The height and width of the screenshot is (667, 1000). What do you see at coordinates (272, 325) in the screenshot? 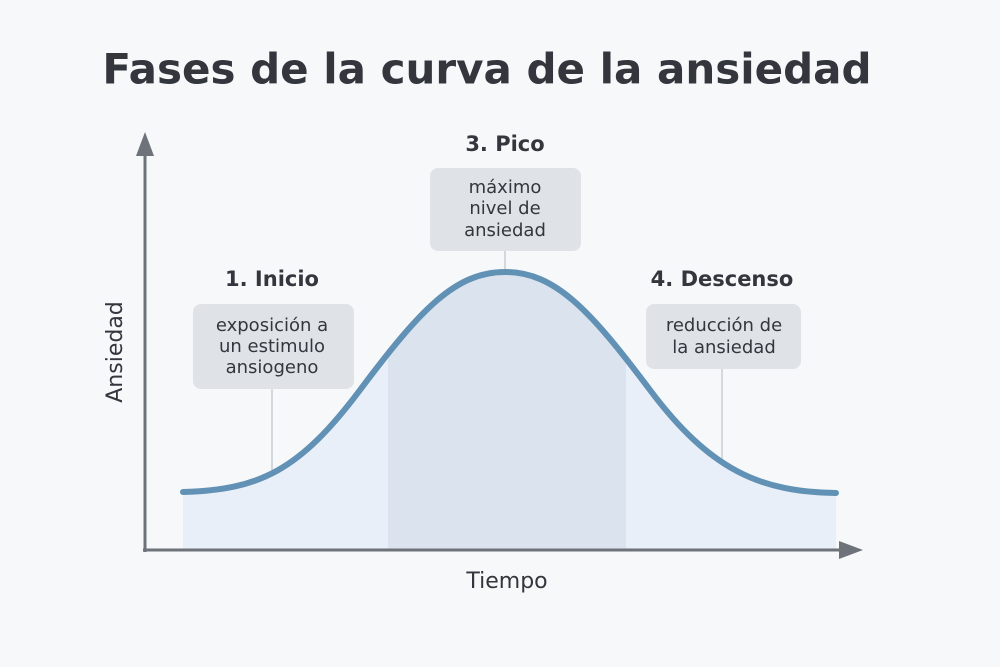
I see `phase-text: exposición a` at bounding box center [272, 325].